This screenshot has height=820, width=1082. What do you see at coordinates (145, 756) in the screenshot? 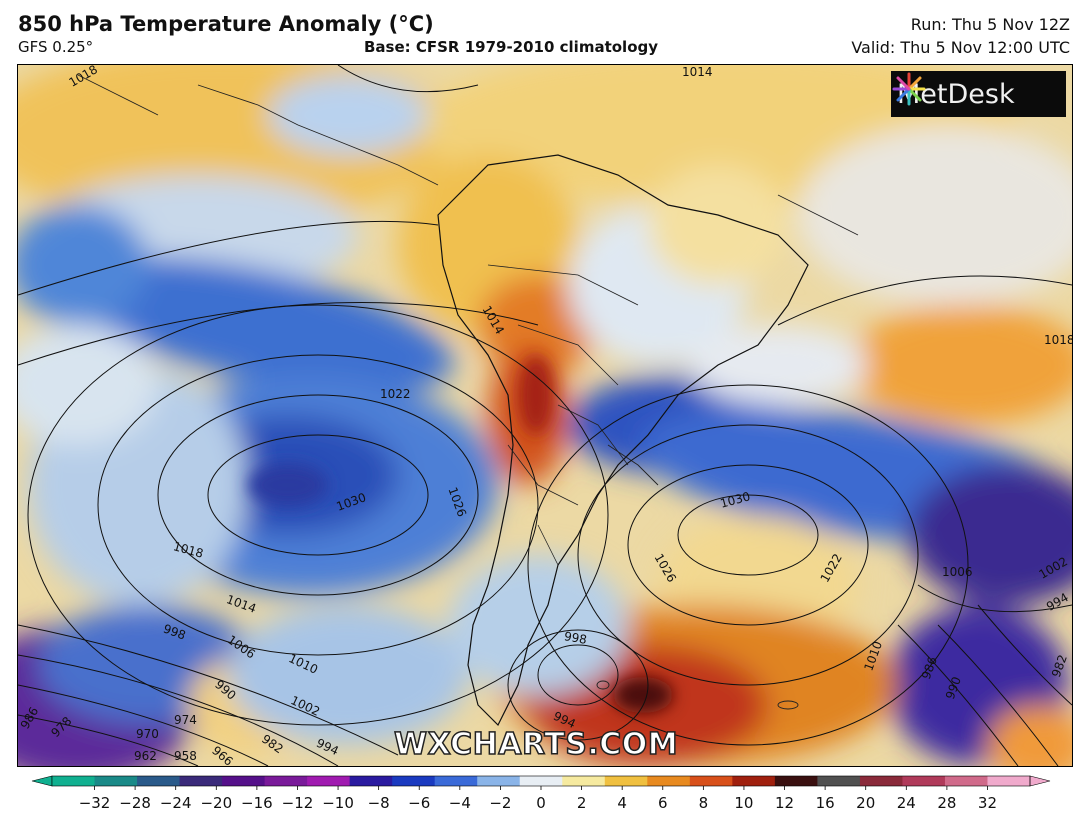
I see `isobar-label: 962` at bounding box center [145, 756].